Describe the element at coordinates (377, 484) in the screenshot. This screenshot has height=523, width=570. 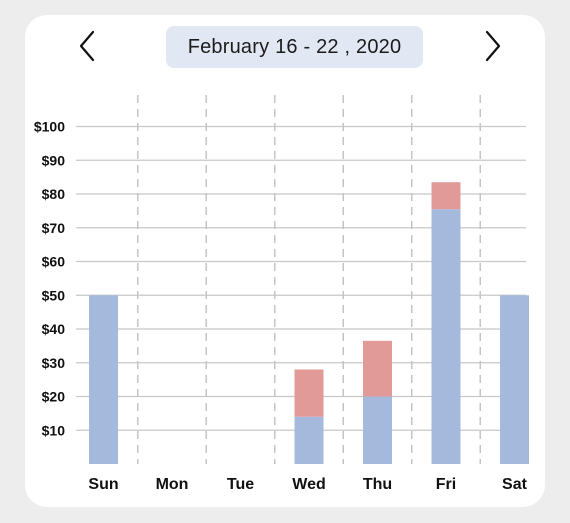
I see `x-category-label: Thu` at that location.